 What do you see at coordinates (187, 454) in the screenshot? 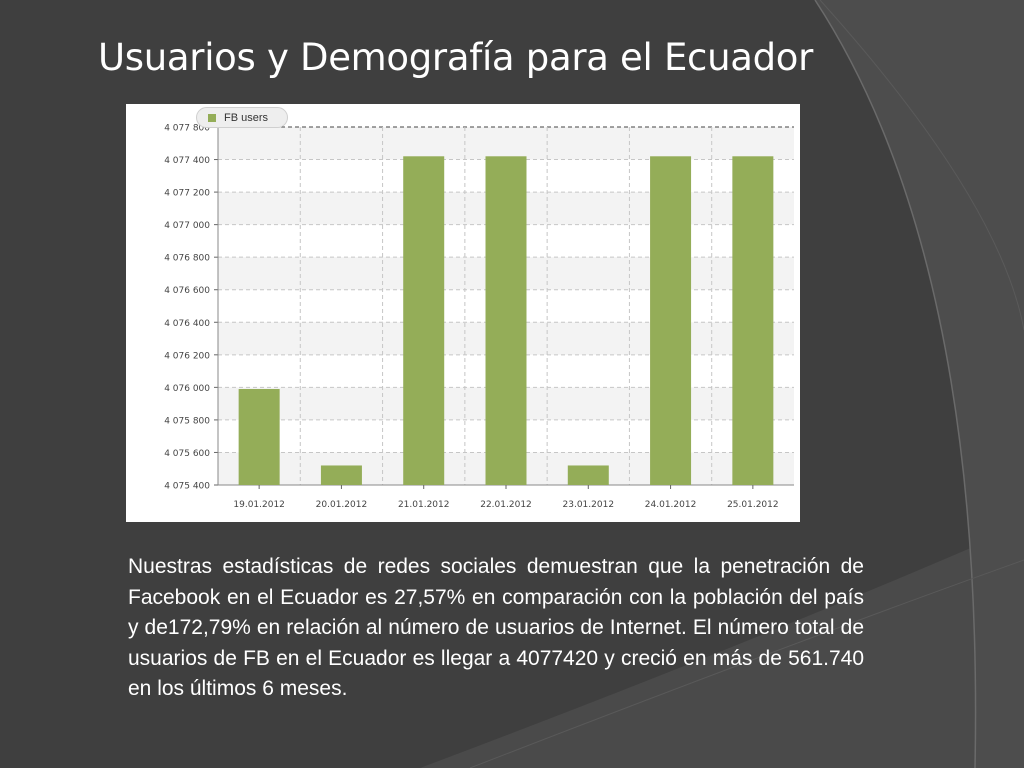
I see `y-tick-label: 4 075 600` at bounding box center [187, 454].